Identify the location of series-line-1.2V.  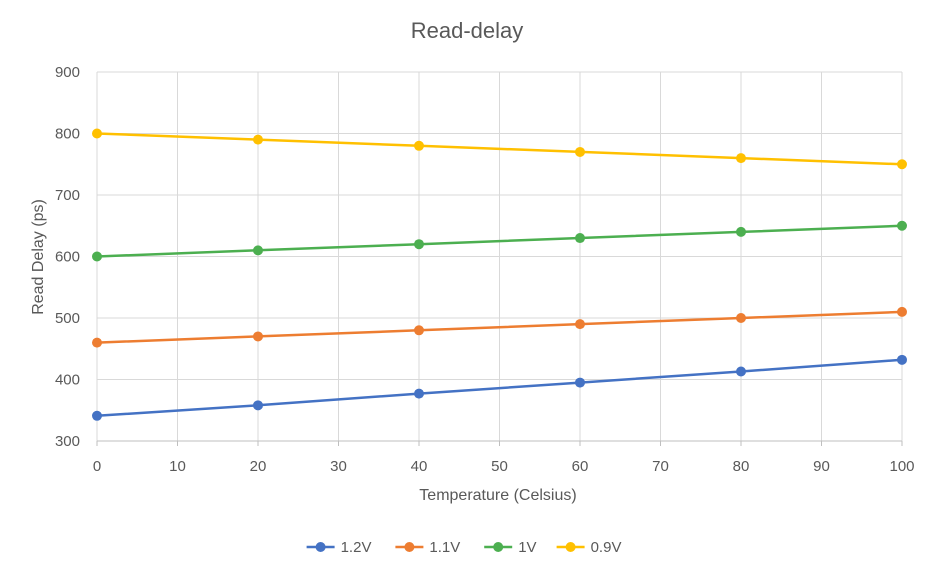
(499, 388).